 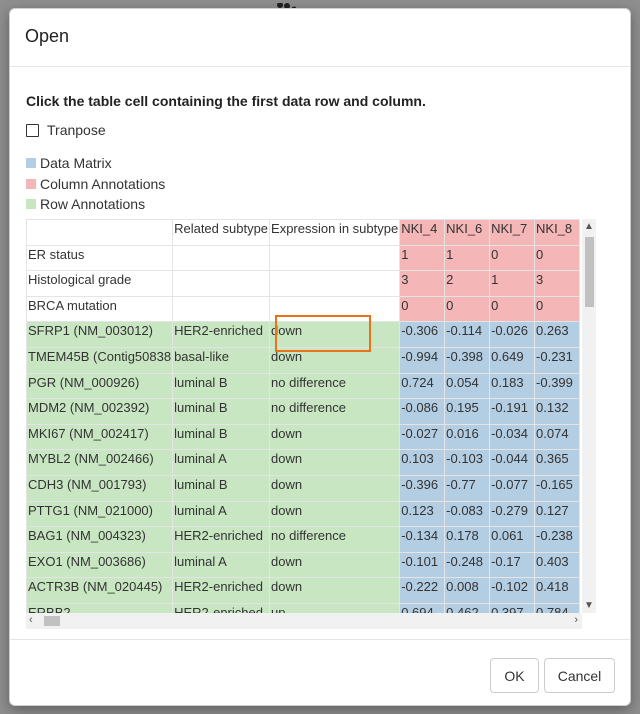 What do you see at coordinates (557, 386) in the screenshot?
I see `table-cell: -0.399` at bounding box center [557, 386].